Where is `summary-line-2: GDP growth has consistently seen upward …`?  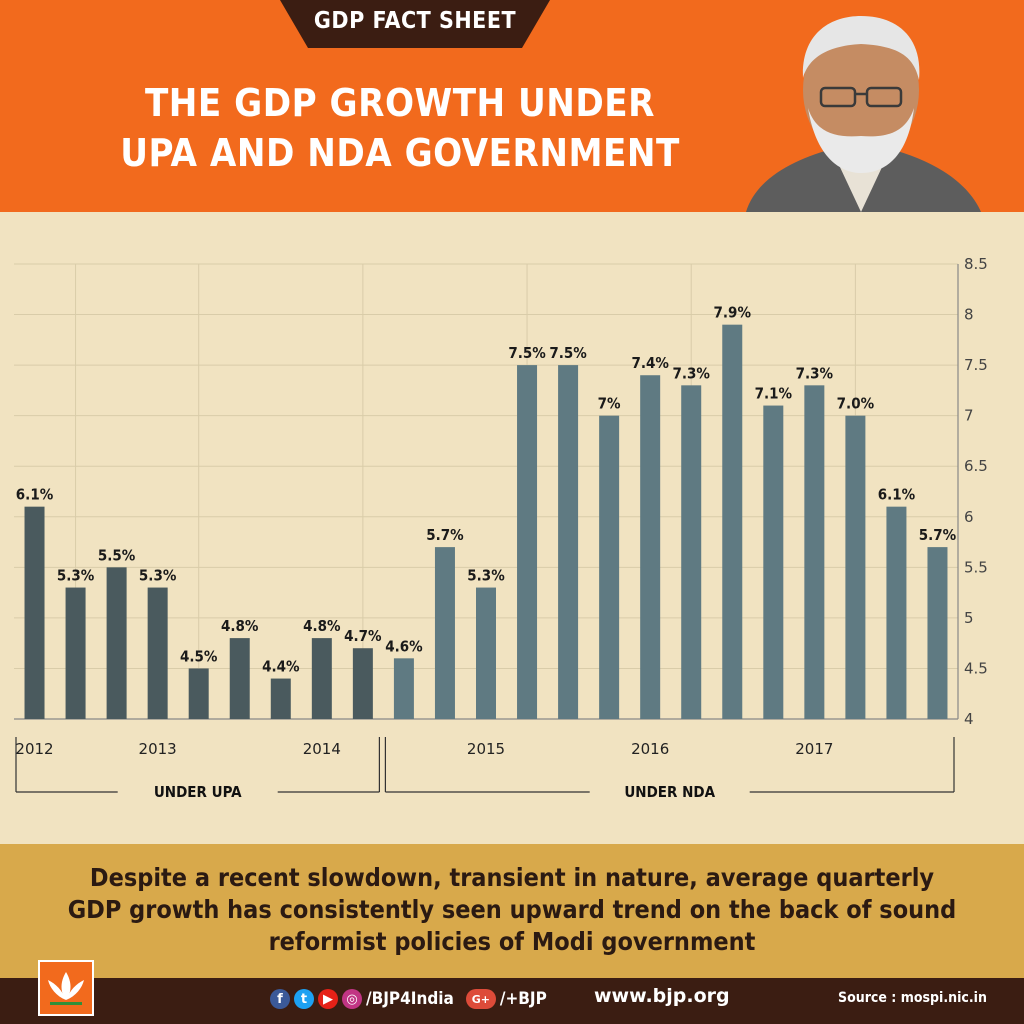 summary-line-2: GDP growth has consistently seen upward … is located at coordinates (512, 909).